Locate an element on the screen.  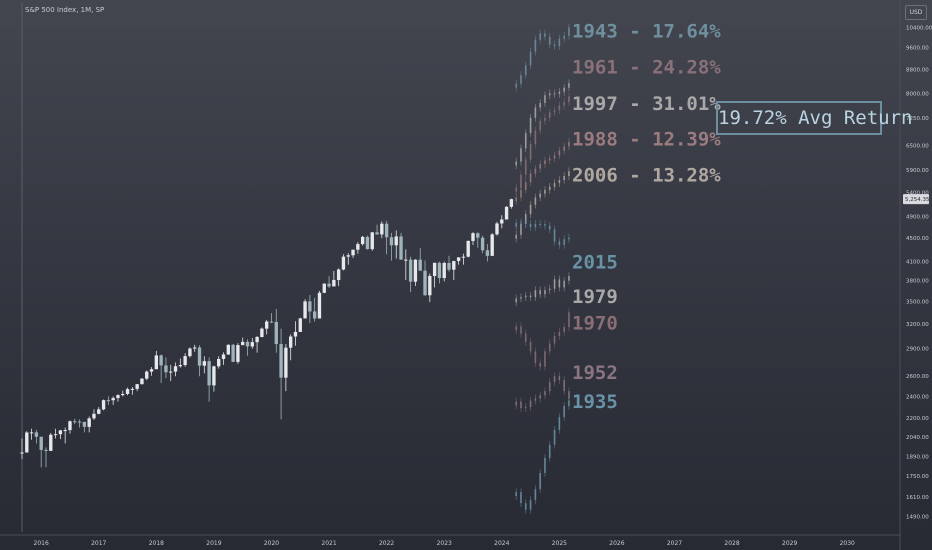
x-tick-label: 2027 is located at coordinates (674, 543).